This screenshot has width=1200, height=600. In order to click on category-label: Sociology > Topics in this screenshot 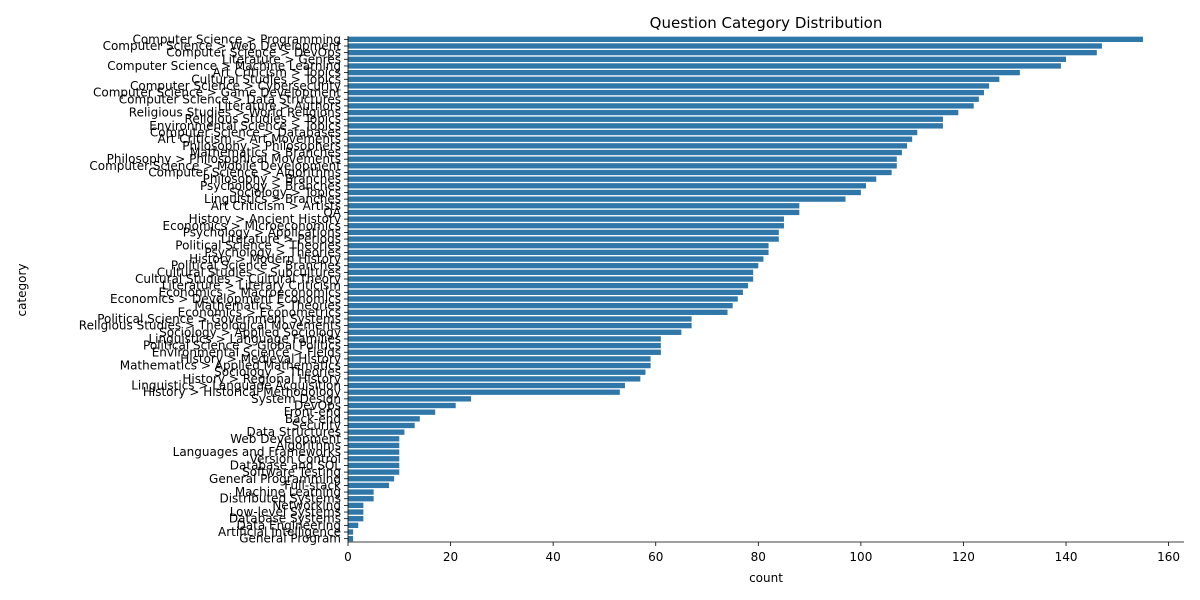, I will do `click(285, 192)`.